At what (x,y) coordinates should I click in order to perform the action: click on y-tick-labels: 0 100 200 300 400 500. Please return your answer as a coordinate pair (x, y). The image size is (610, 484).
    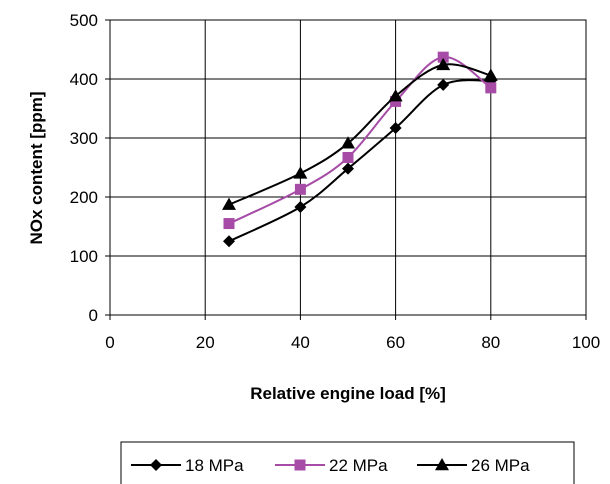
    Looking at the image, I should click on (84, 168).